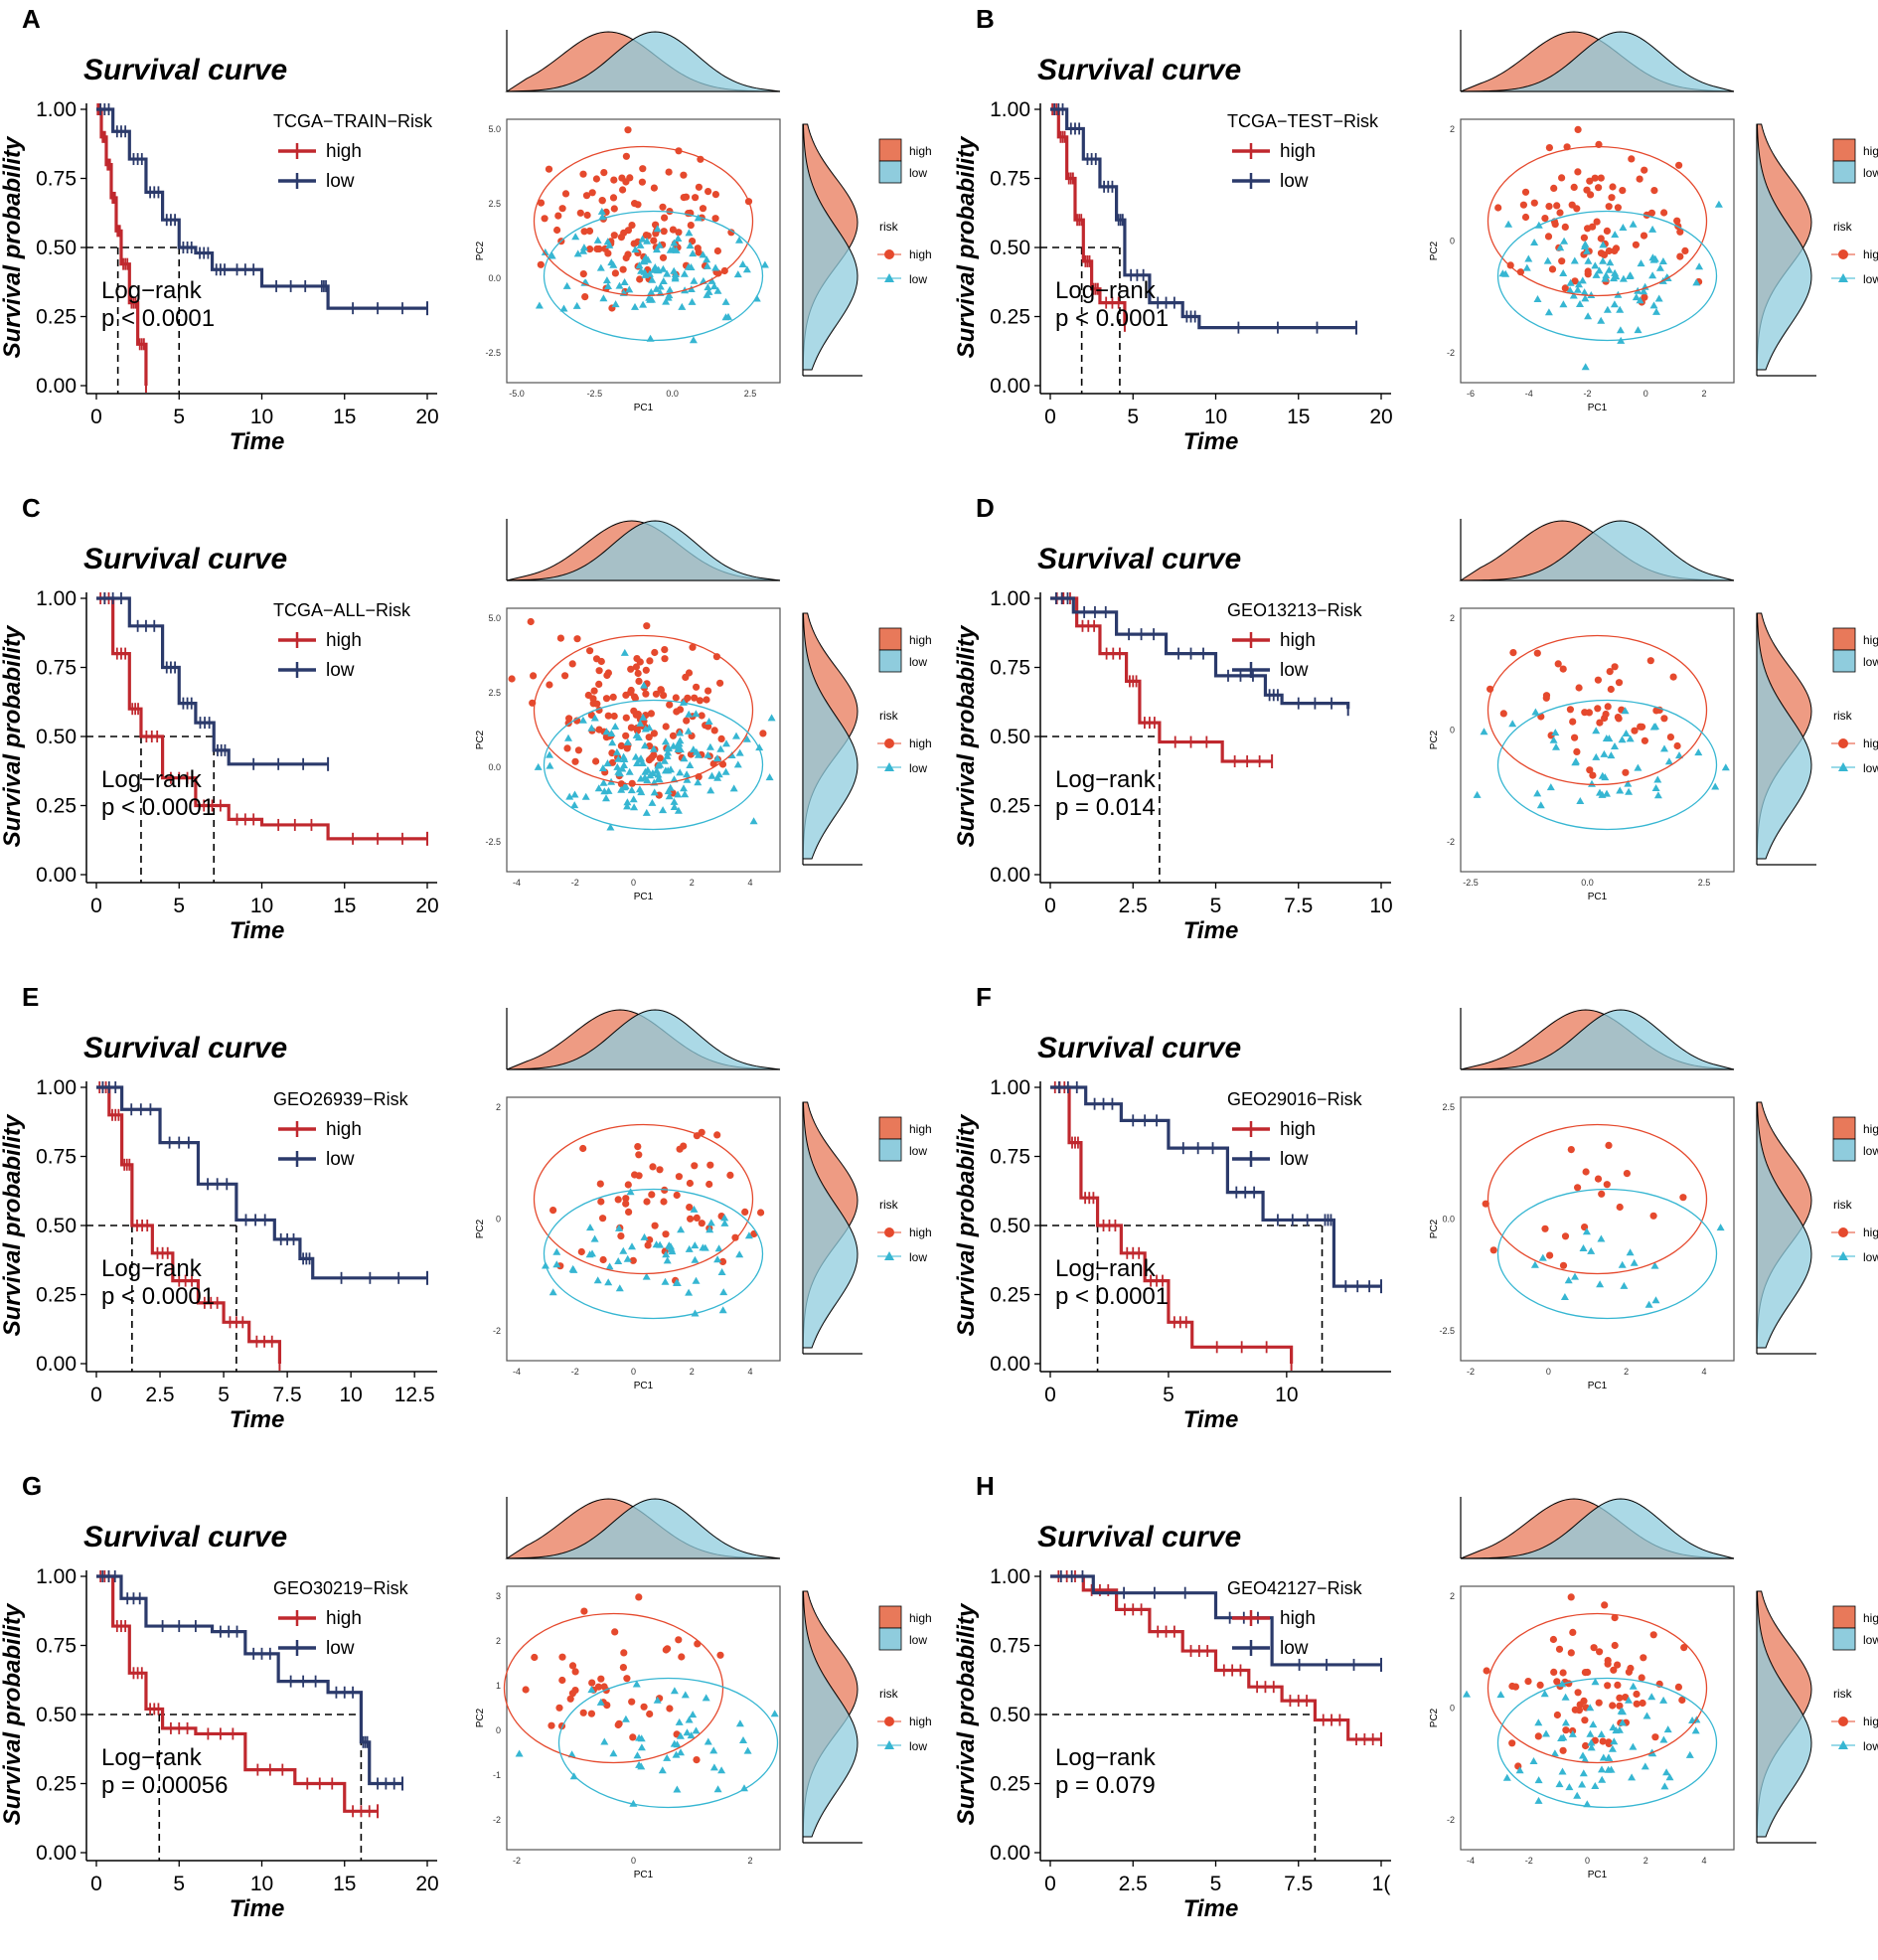 This screenshot has width=1878, height=1960. Describe the element at coordinates (918, 1151) in the screenshot. I see `pca-legend-label-low: low` at that location.